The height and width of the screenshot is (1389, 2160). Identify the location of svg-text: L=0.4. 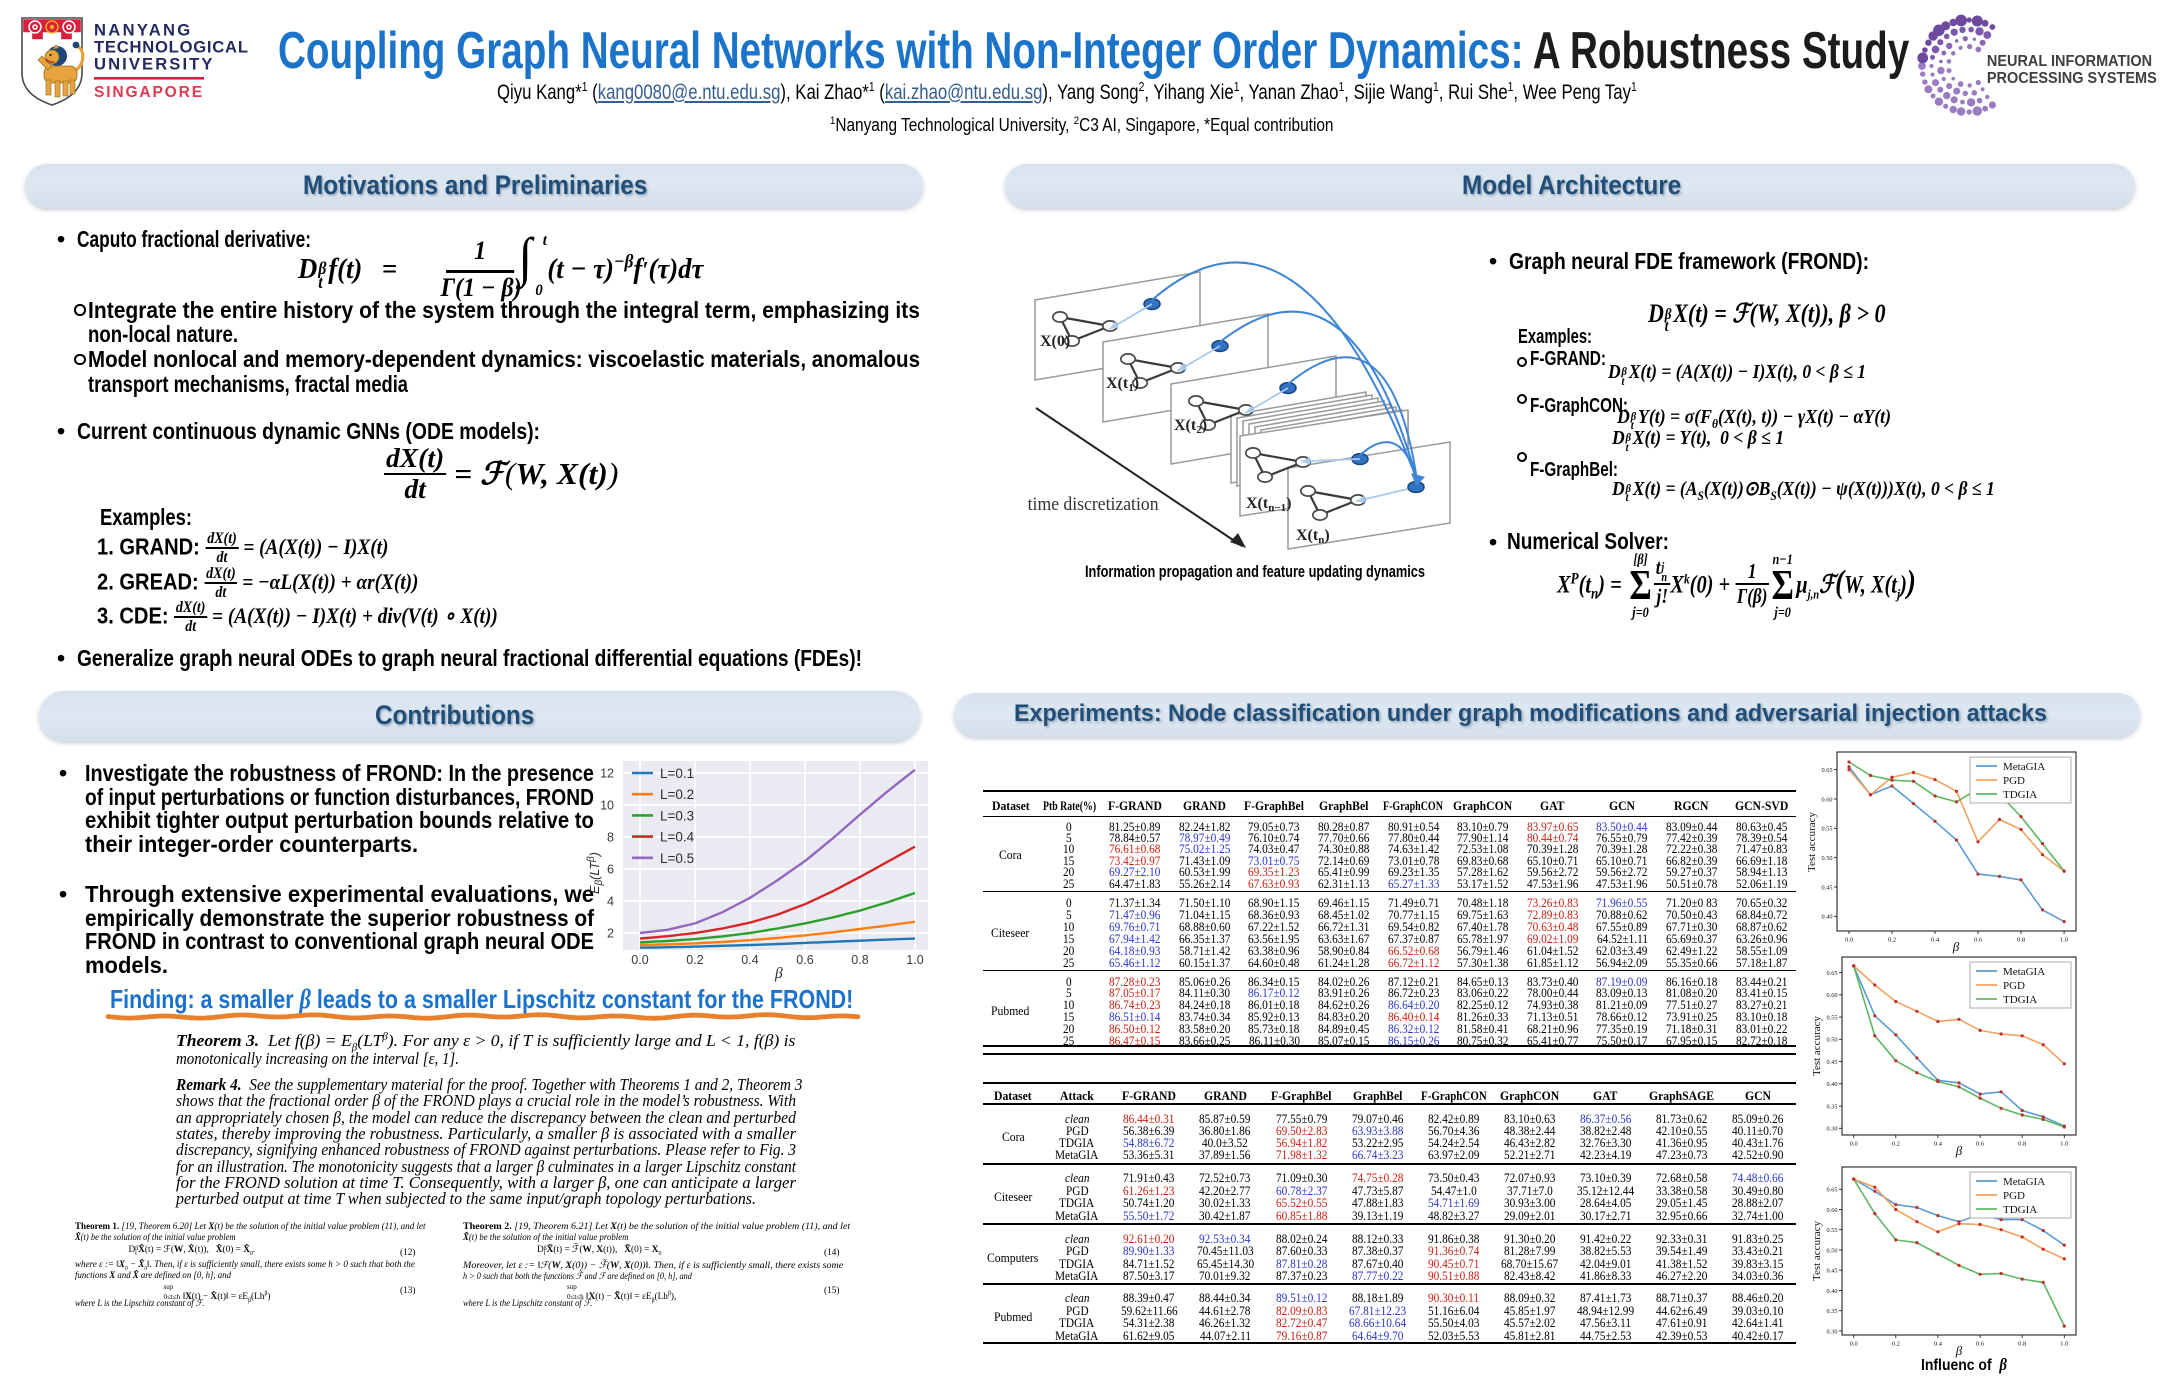
(677, 837).